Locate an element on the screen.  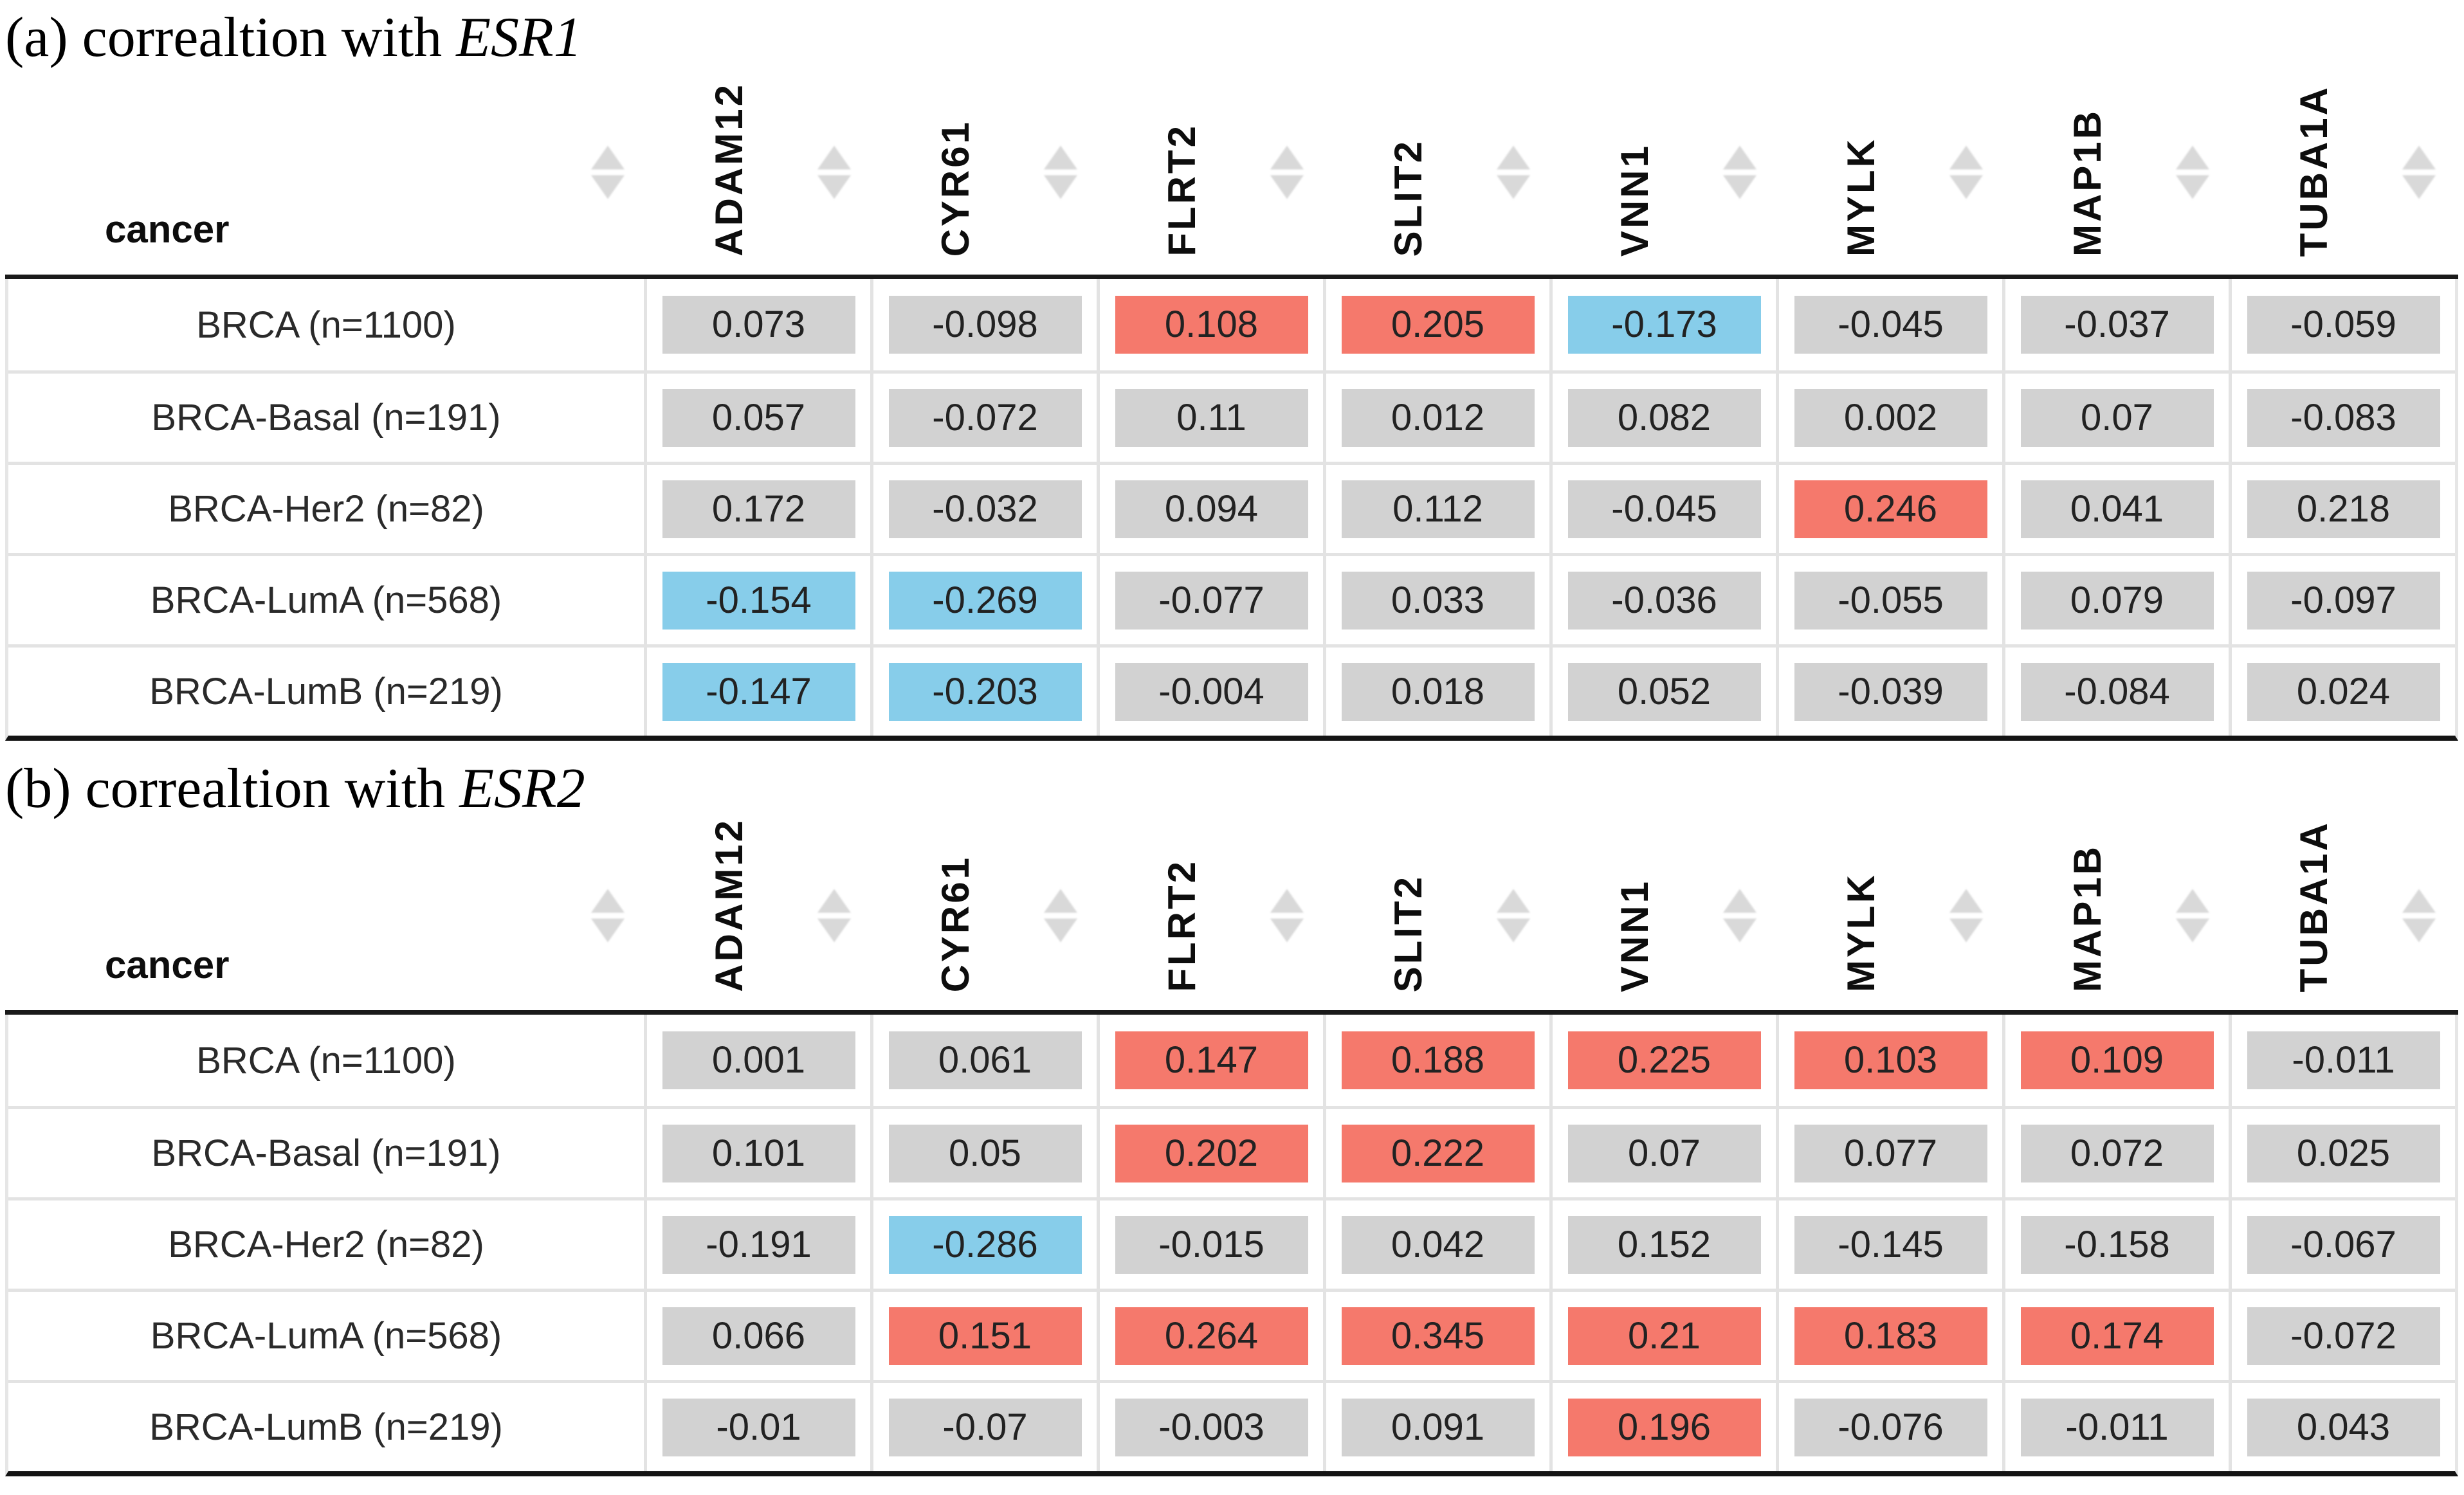
value-badge: 0.002 is located at coordinates (1890, 418).